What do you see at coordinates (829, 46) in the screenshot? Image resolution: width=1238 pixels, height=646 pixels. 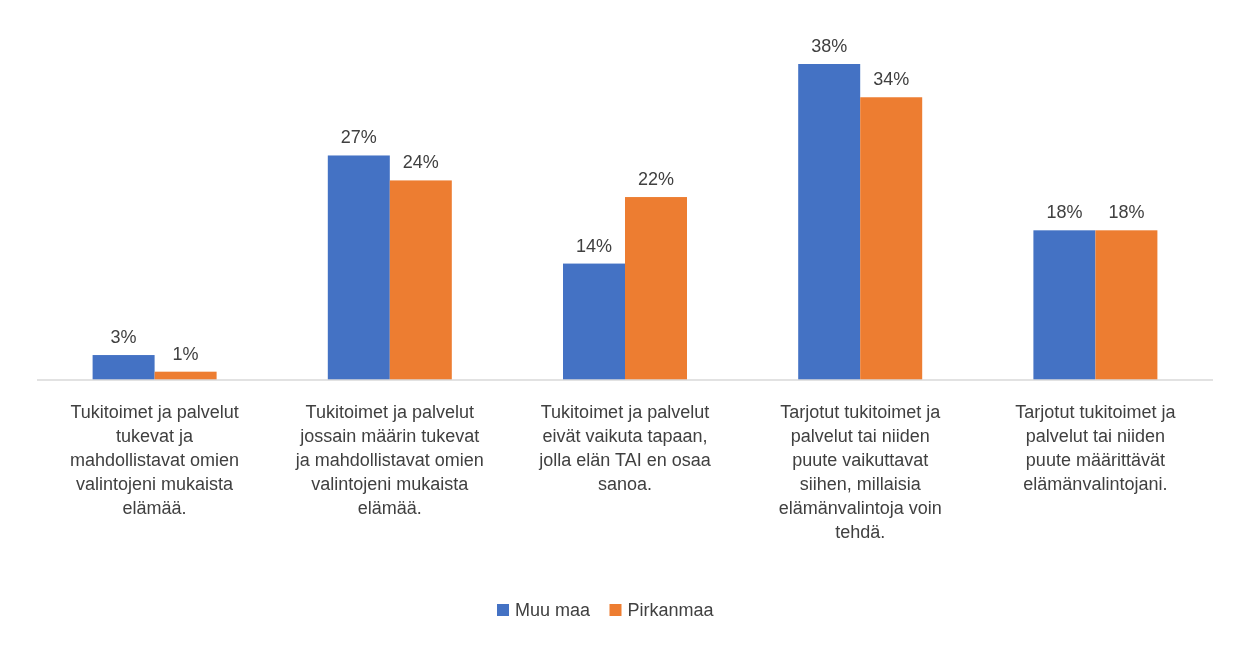 I see `data-label: 38%` at bounding box center [829, 46].